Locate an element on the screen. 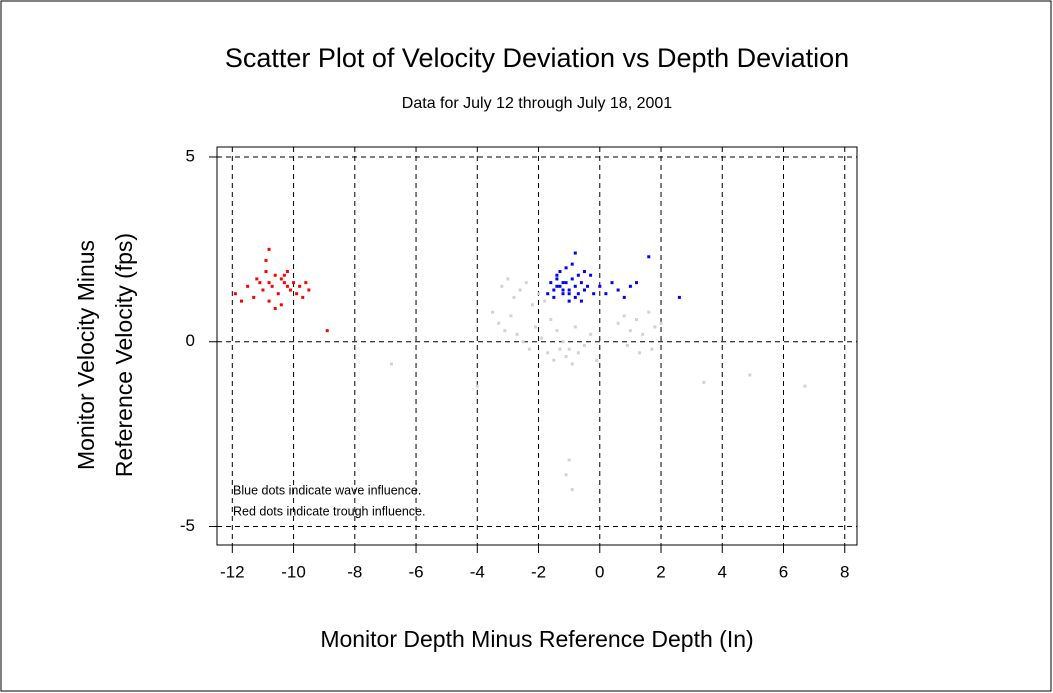  y-tick-label: -5 is located at coordinates (187, 525).